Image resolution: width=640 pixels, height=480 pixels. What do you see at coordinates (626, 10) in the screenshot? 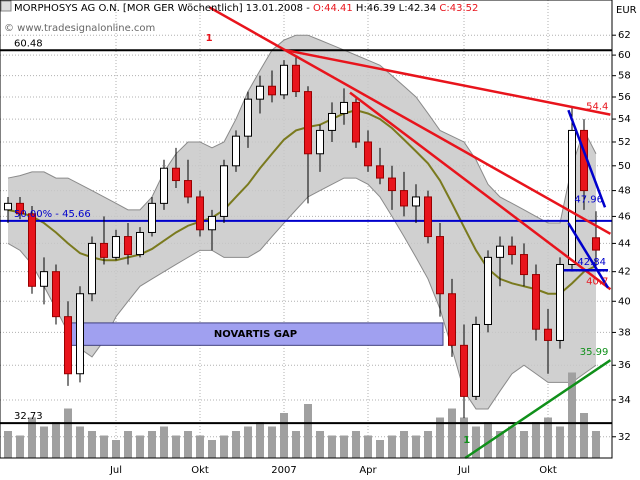
I see `currency: EUR` at bounding box center [626, 10].